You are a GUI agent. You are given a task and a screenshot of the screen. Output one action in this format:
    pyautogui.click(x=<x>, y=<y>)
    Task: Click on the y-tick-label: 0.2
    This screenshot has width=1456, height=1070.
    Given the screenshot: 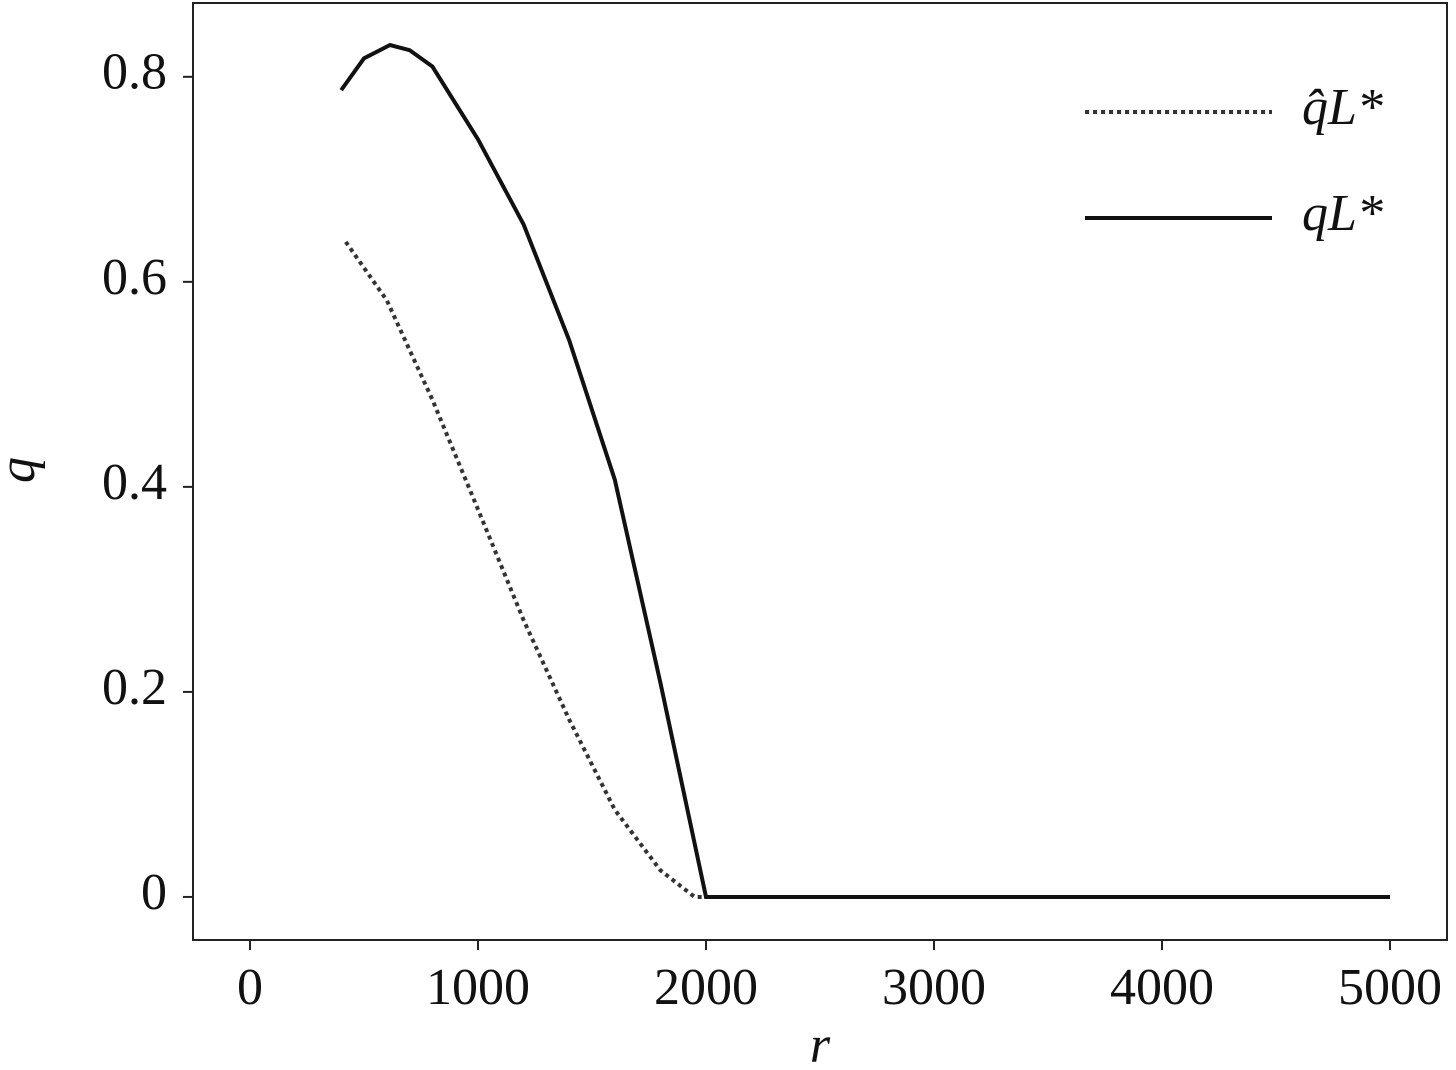 What is the action you would take?
    pyautogui.click(x=134, y=687)
    